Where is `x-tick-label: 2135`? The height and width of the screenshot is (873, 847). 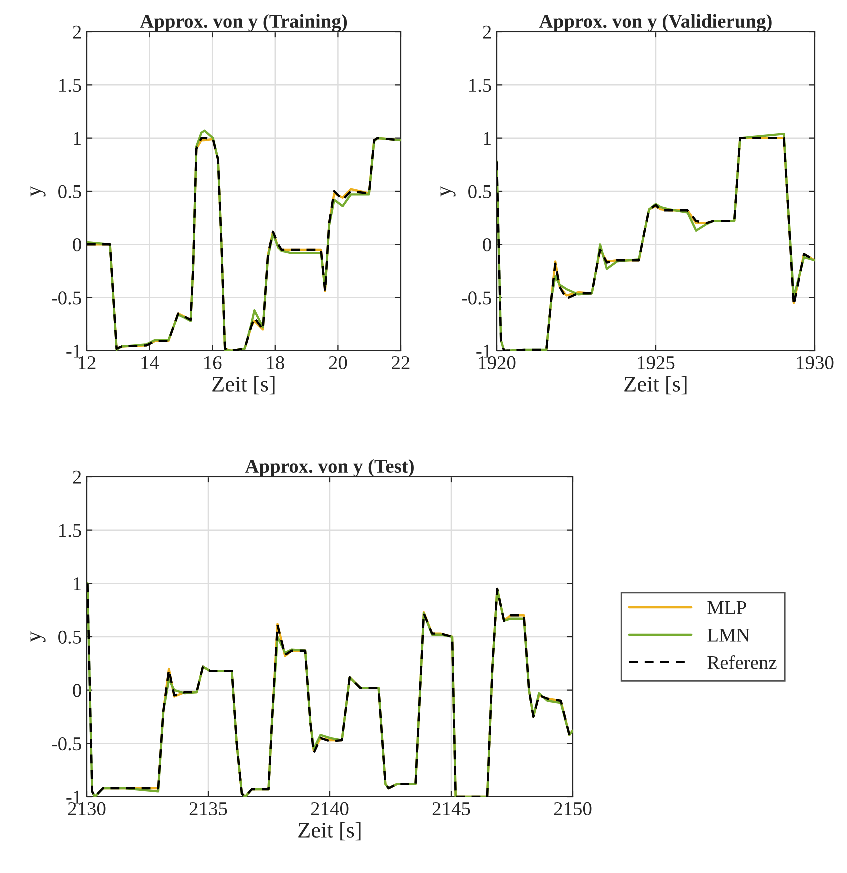
x-tick-label: 2135 is located at coordinates (209, 809).